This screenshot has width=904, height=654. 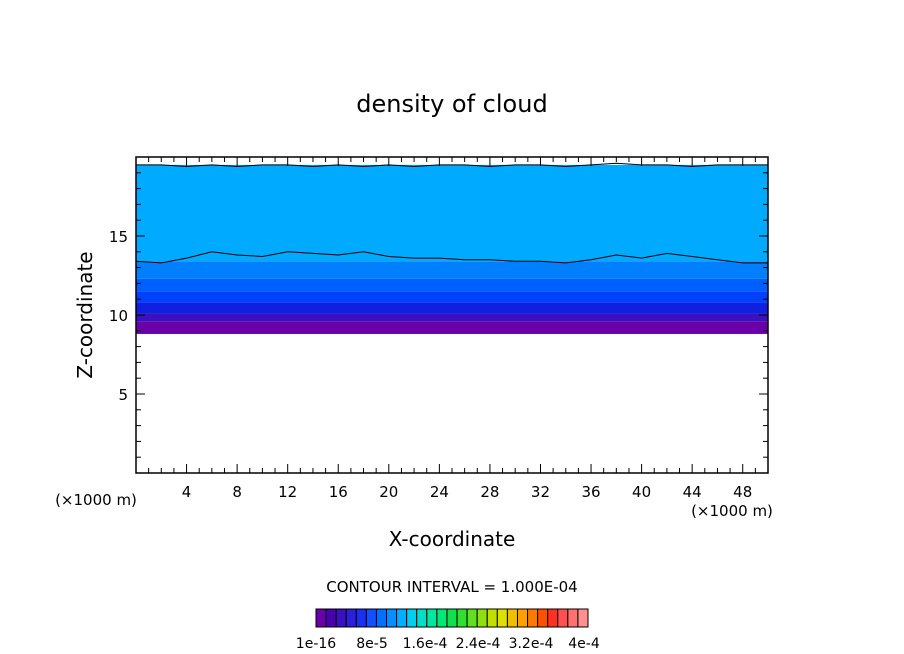 I want to click on colorbar-label: 1.6e-4, so click(x=425, y=644).